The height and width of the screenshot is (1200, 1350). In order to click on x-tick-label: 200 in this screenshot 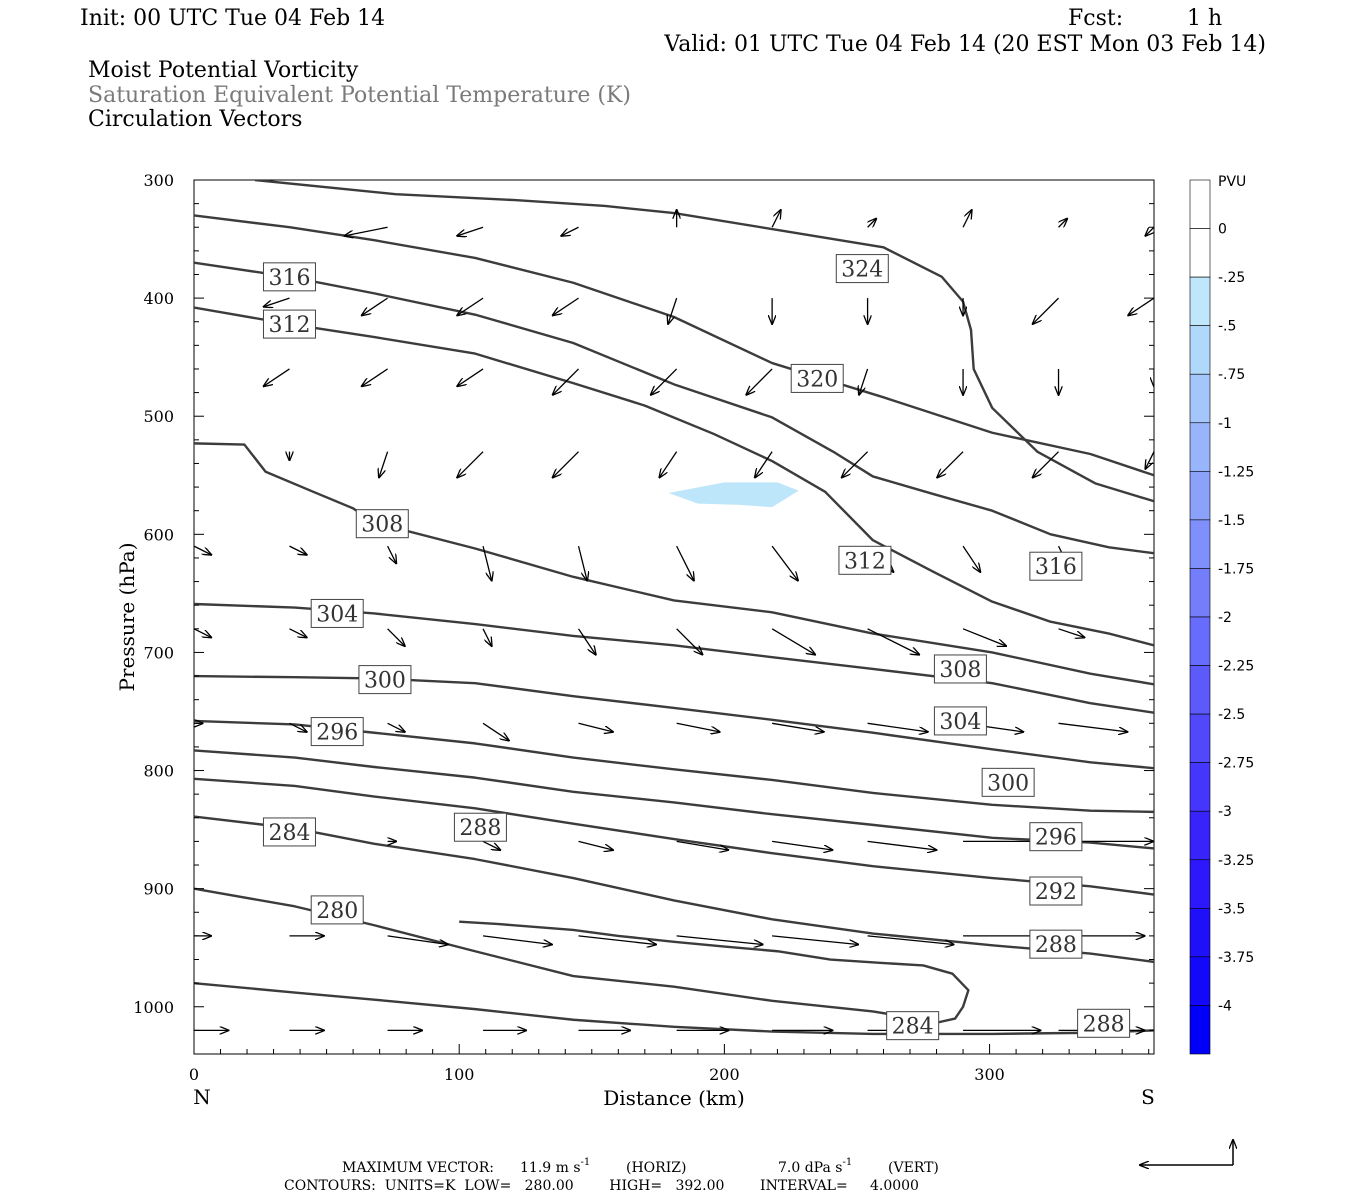, I will do `click(724, 1074)`.